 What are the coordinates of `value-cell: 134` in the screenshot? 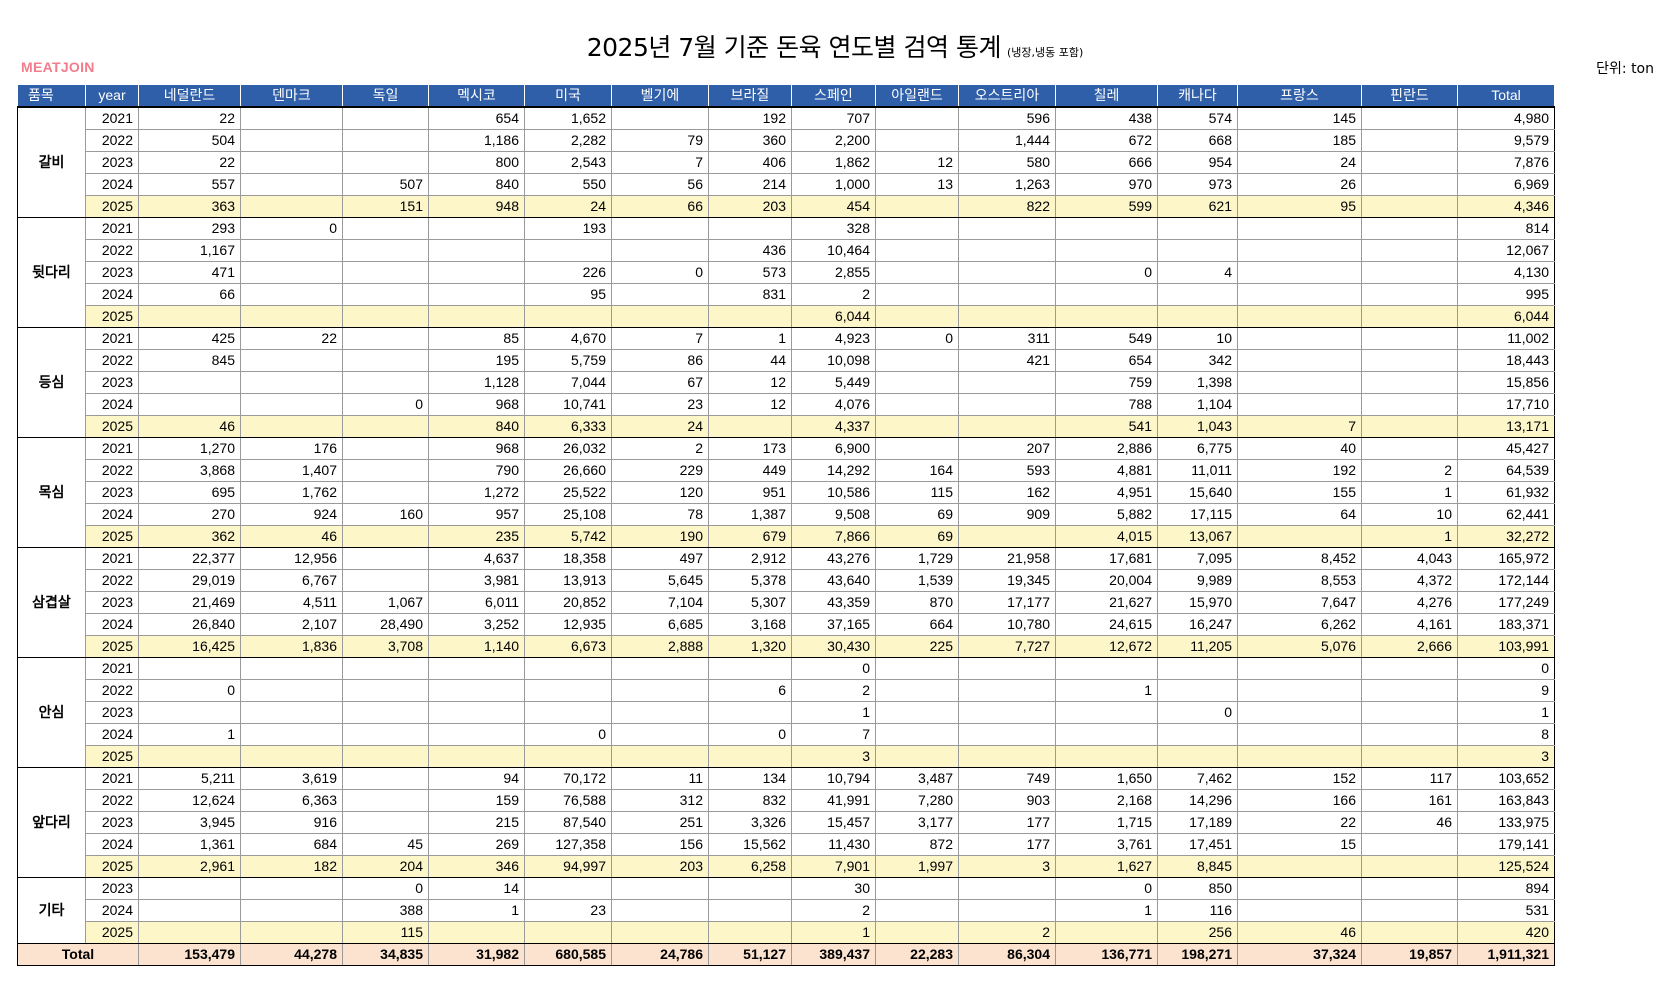 It's located at (750, 778).